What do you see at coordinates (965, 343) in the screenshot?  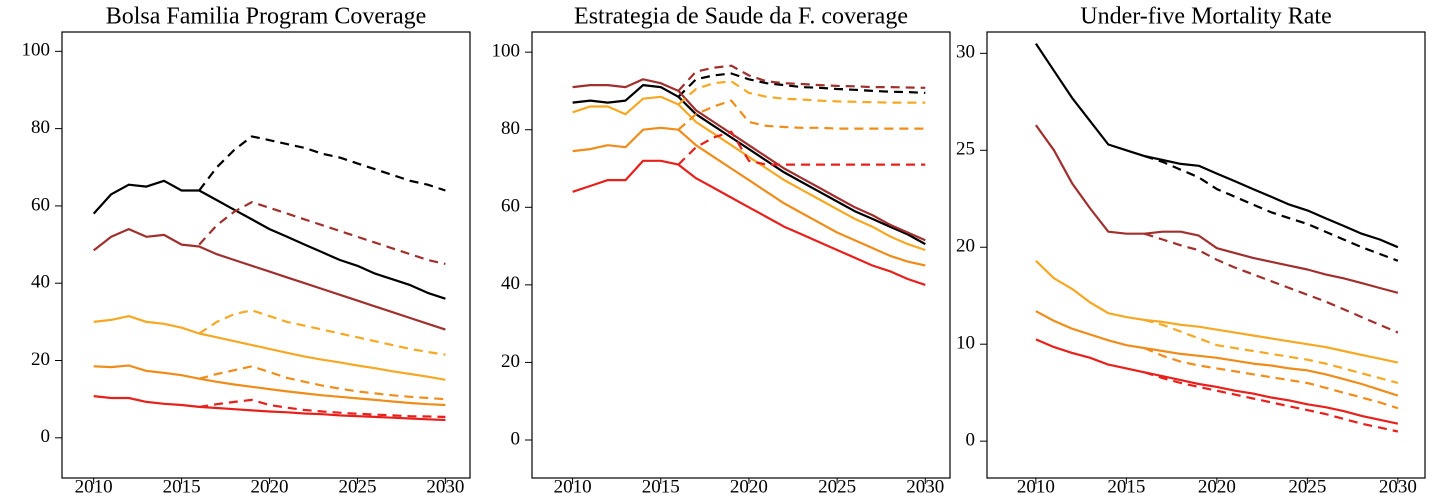 I see `y-tick-label: 10` at bounding box center [965, 343].